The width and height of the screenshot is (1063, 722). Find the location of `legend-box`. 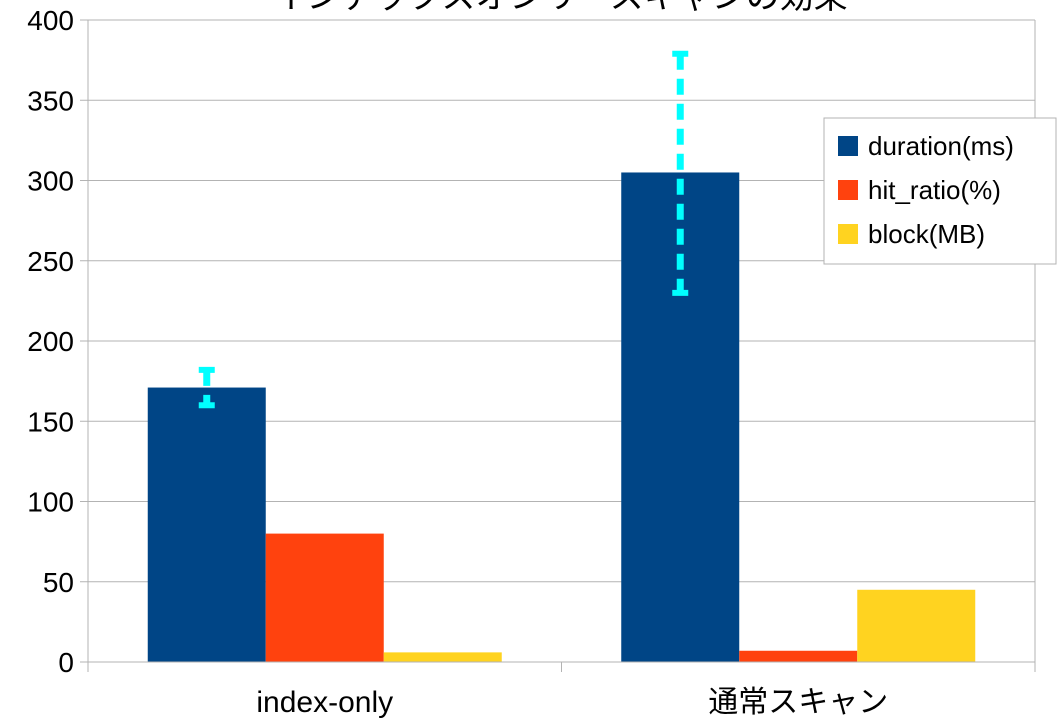

legend-box is located at coordinates (940, 191).